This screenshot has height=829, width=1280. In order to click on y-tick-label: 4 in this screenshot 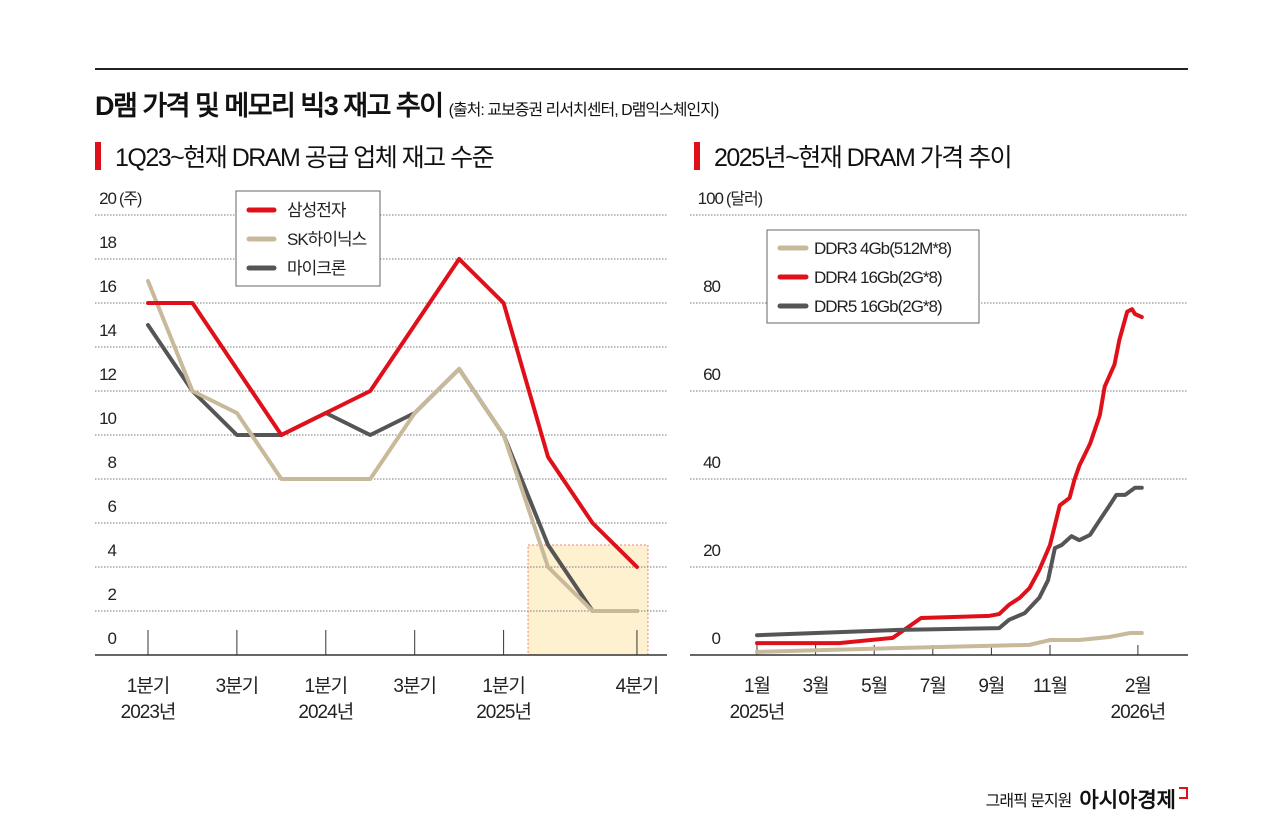, I will do `click(112, 550)`.